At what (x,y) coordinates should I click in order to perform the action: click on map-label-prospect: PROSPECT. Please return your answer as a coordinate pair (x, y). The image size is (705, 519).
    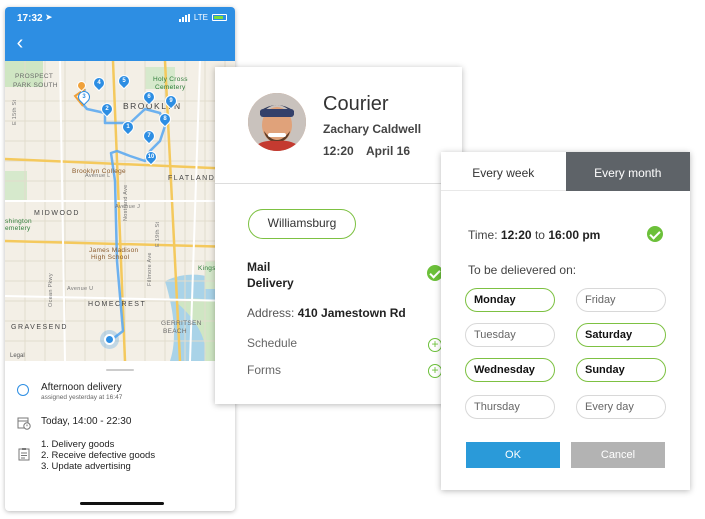
    Looking at the image, I should click on (34, 76).